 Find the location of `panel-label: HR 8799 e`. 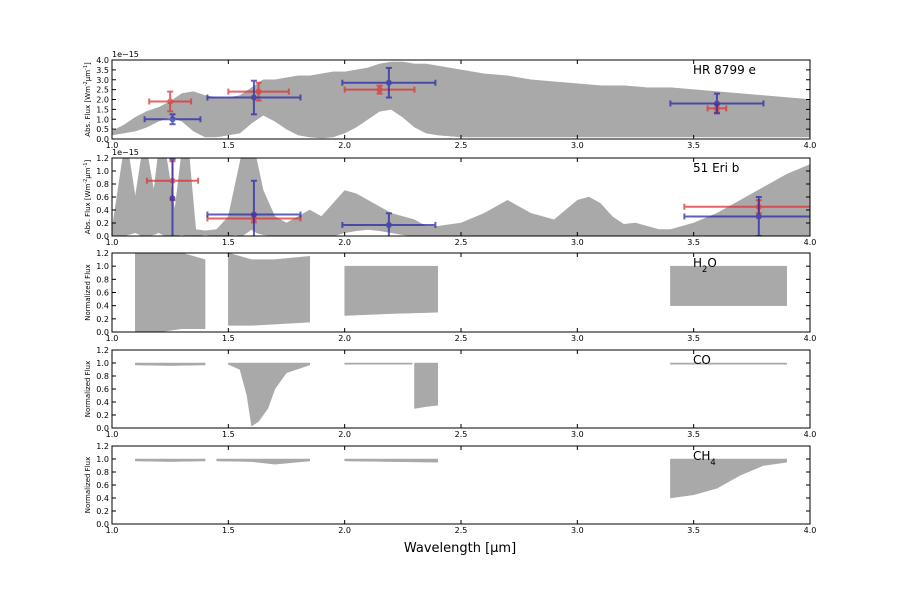

panel-label: HR 8799 e is located at coordinates (724, 70).